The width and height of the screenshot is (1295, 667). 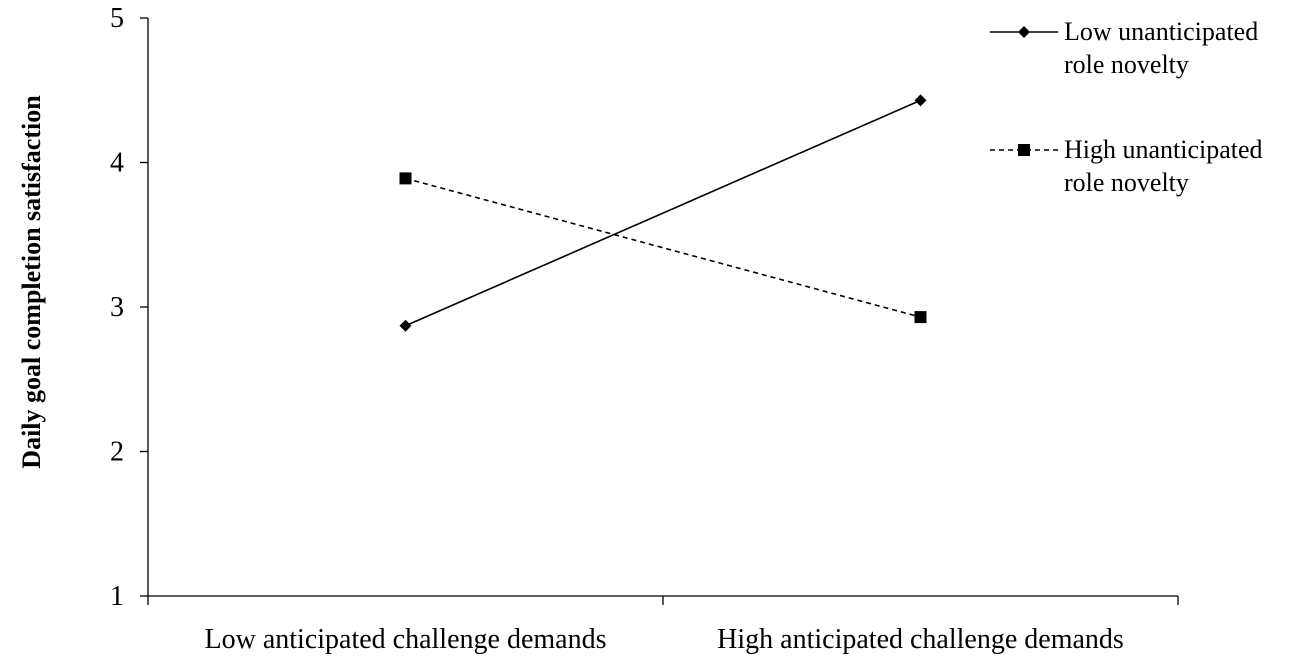 I want to click on legend-label-0-0: Low unanticipated, so click(x=1161, y=31).